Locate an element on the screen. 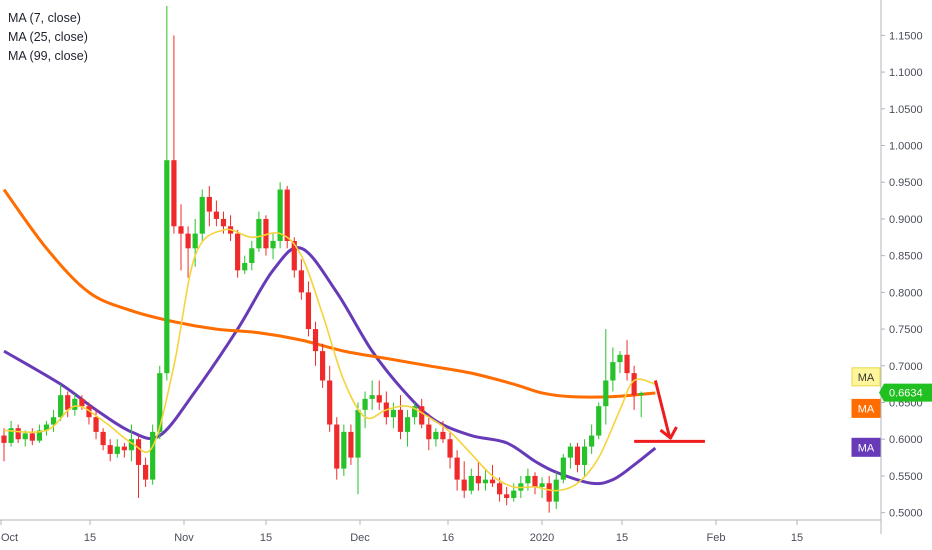 Image resolution: width=932 pixels, height=550 pixels. y-tick-label: 1.0500 is located at coordinates (906, 110).